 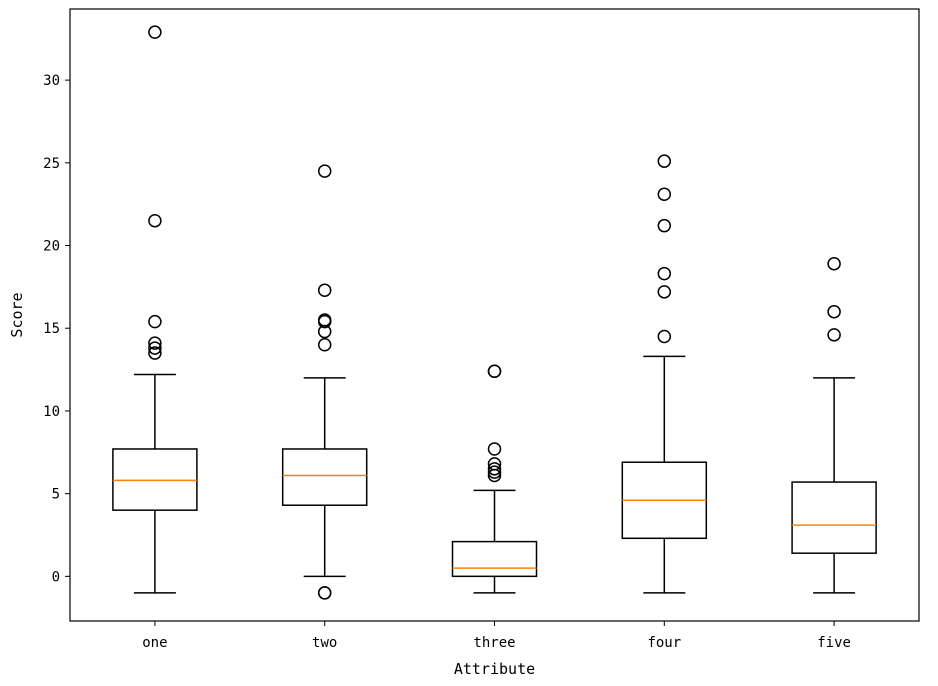 I want to click on y-tick-label: 15, so click(x=51, y=329).